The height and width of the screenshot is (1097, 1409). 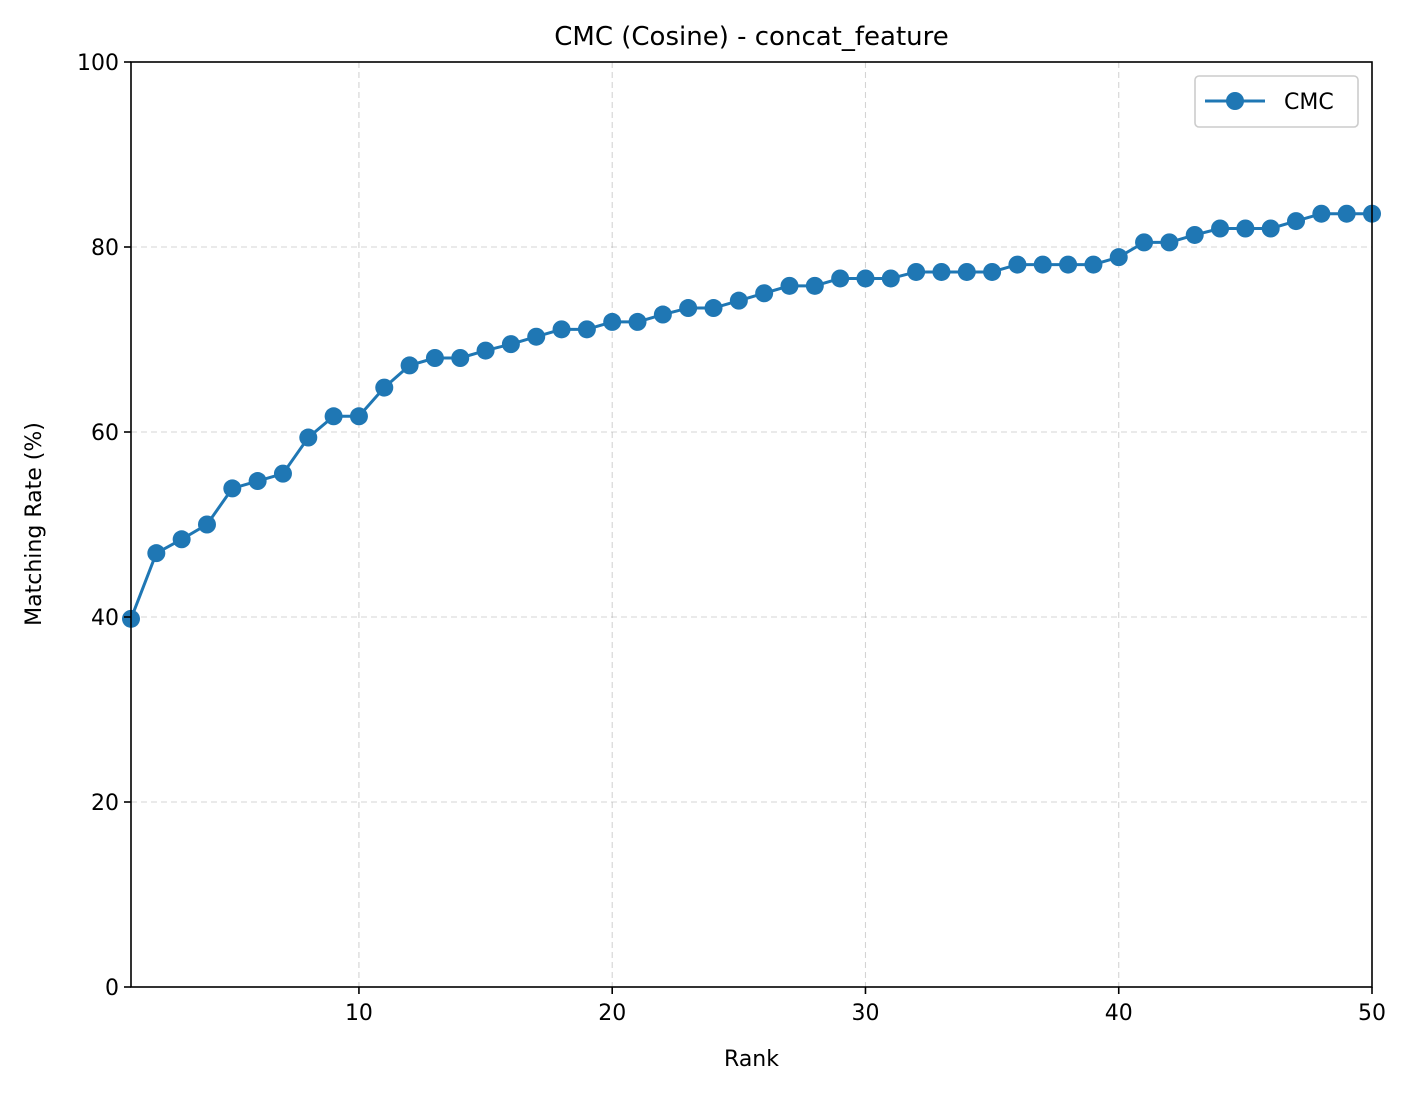 I want to click on legend: CMC, so click(x=1276, y=101).